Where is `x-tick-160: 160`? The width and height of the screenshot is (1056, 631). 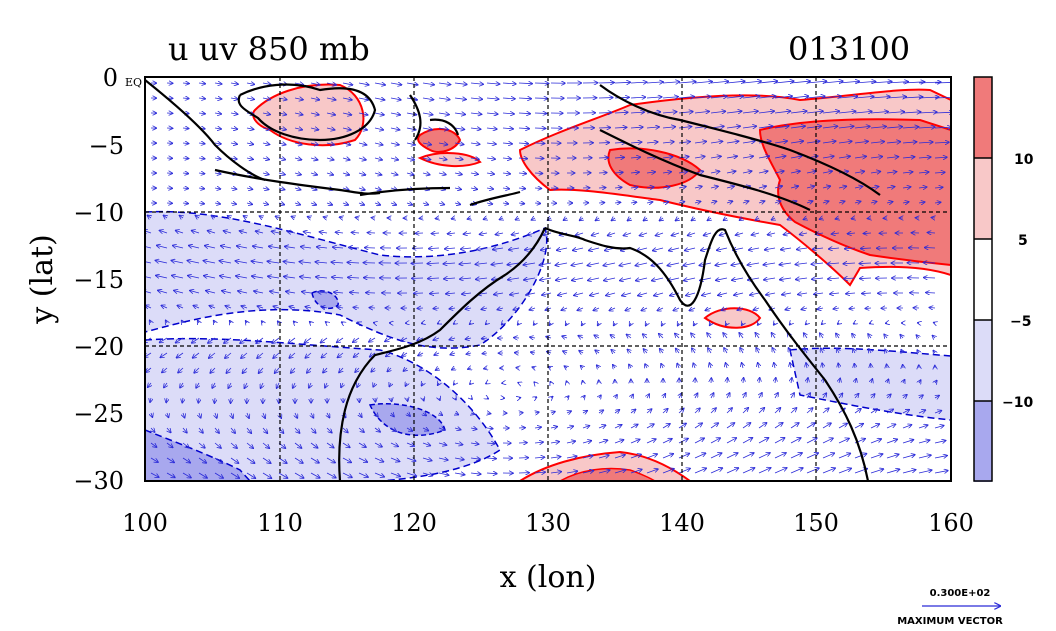 x-tick-160: 160 is located at coordinates (951, 523).